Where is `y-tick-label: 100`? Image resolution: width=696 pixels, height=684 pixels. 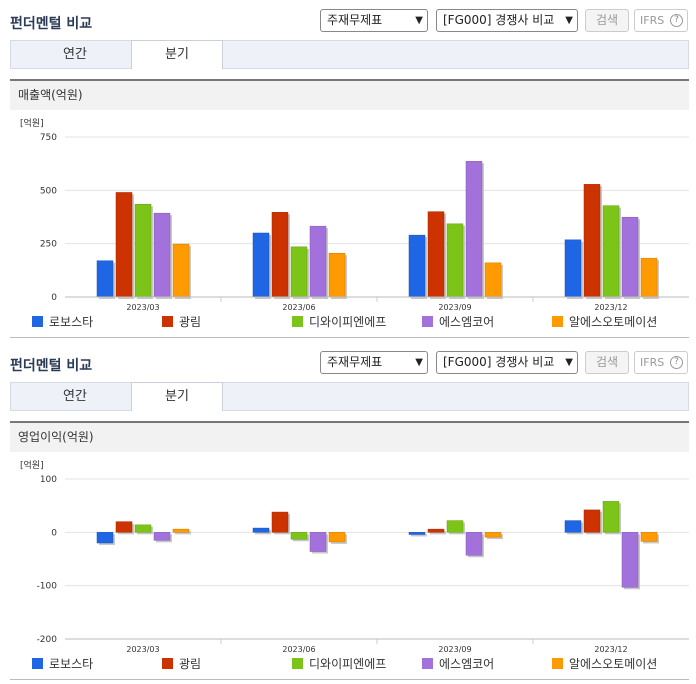
y-tick-label: 100 is located at coordinates (48, 480).